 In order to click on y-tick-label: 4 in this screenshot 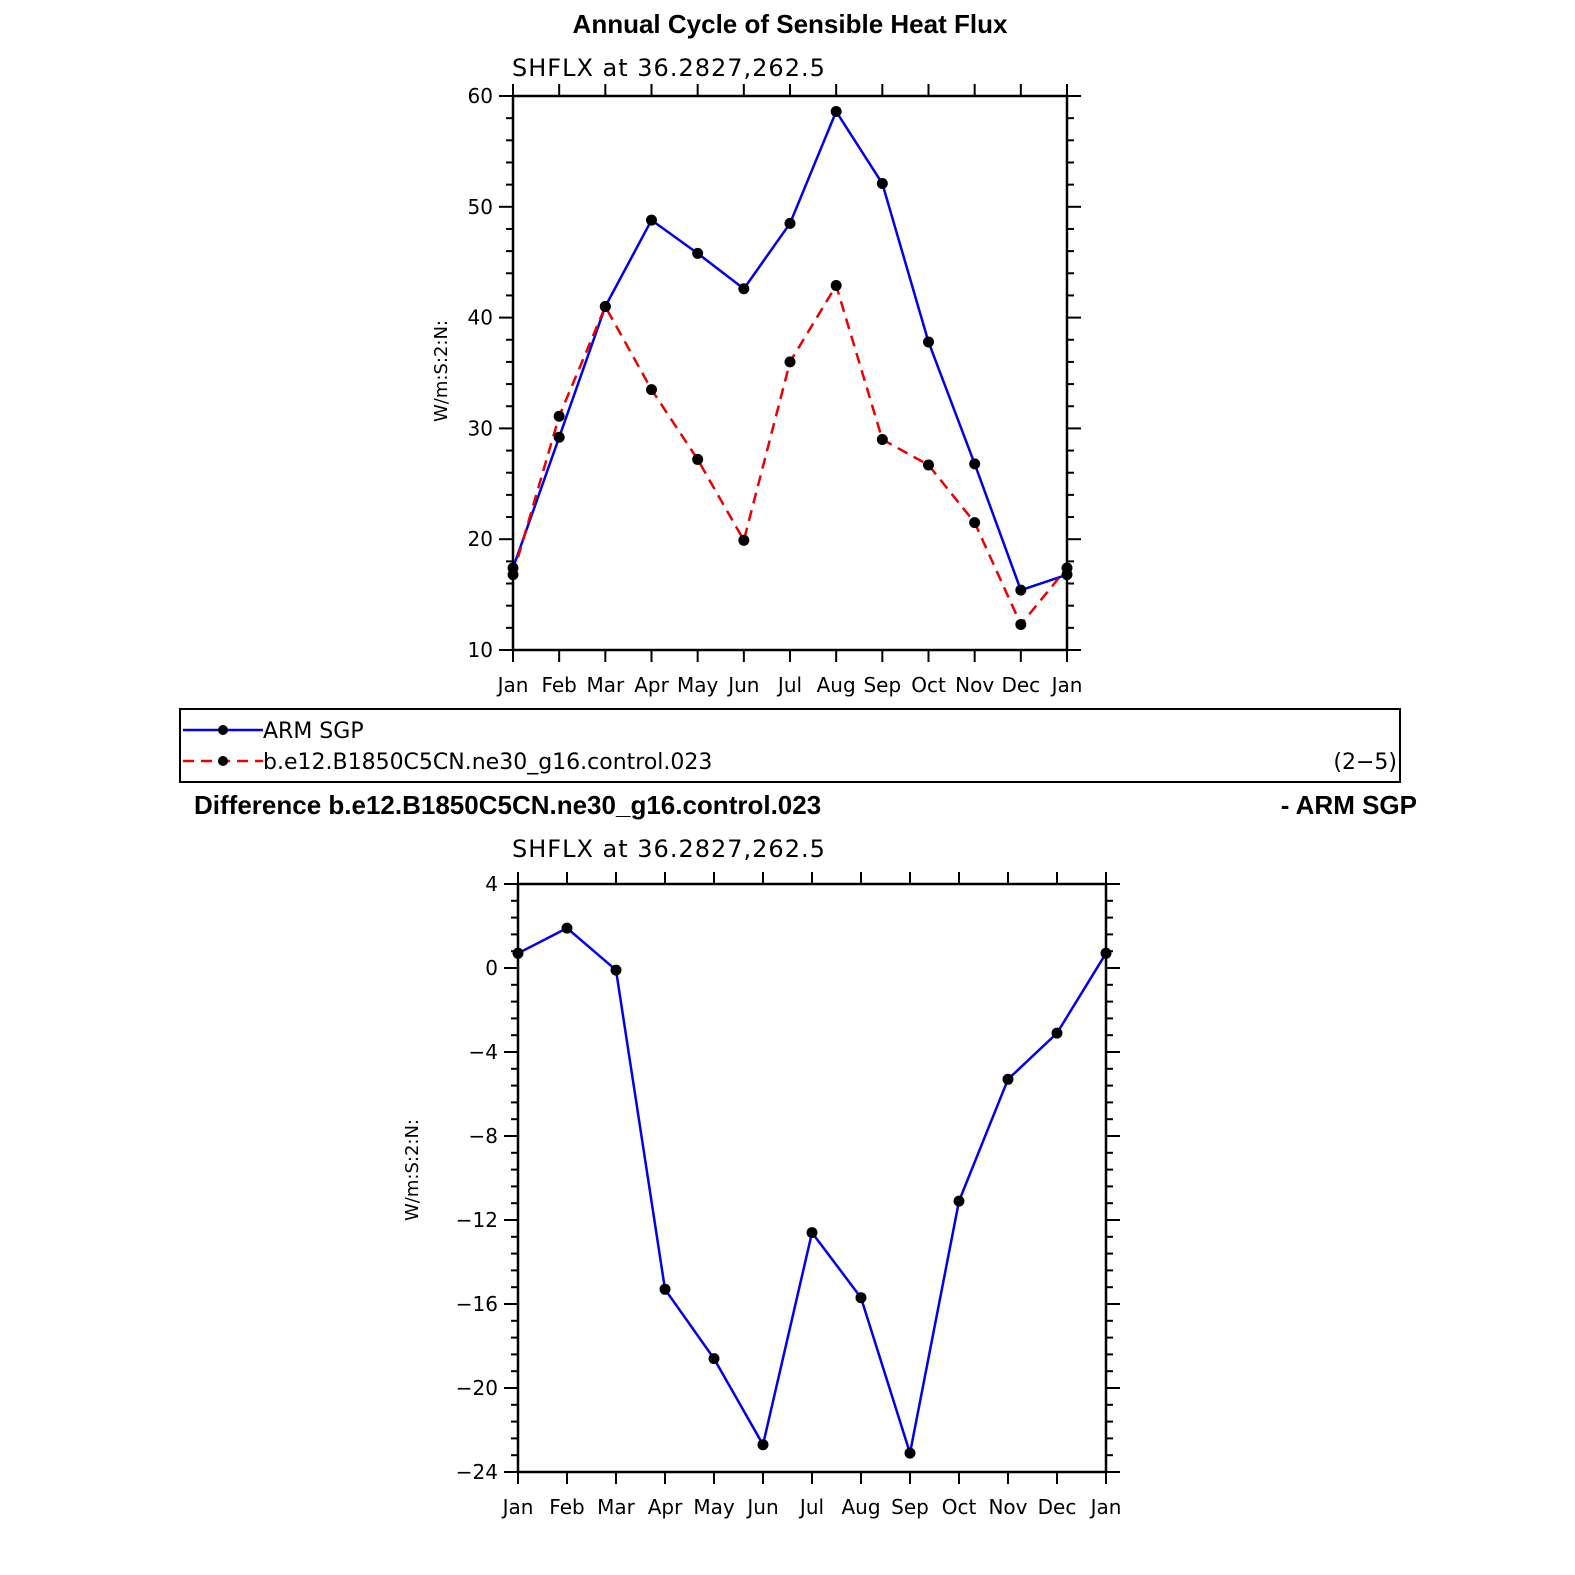, I will do `click(491, 884)`.